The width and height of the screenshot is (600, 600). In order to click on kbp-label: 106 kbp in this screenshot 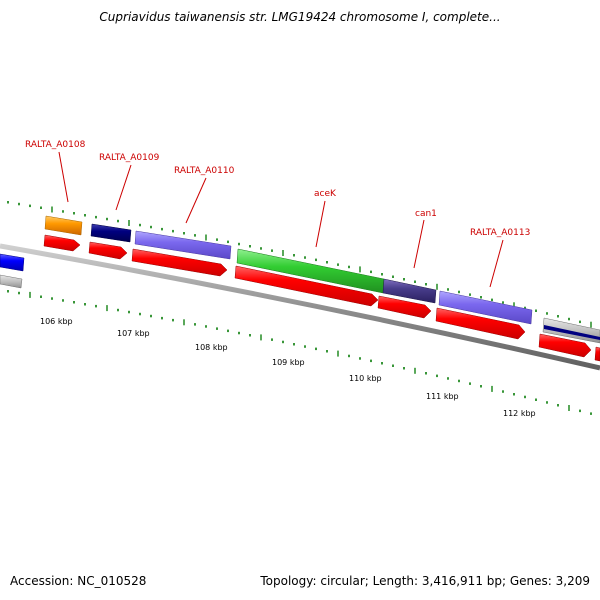, I will do `click(56, 321)`.